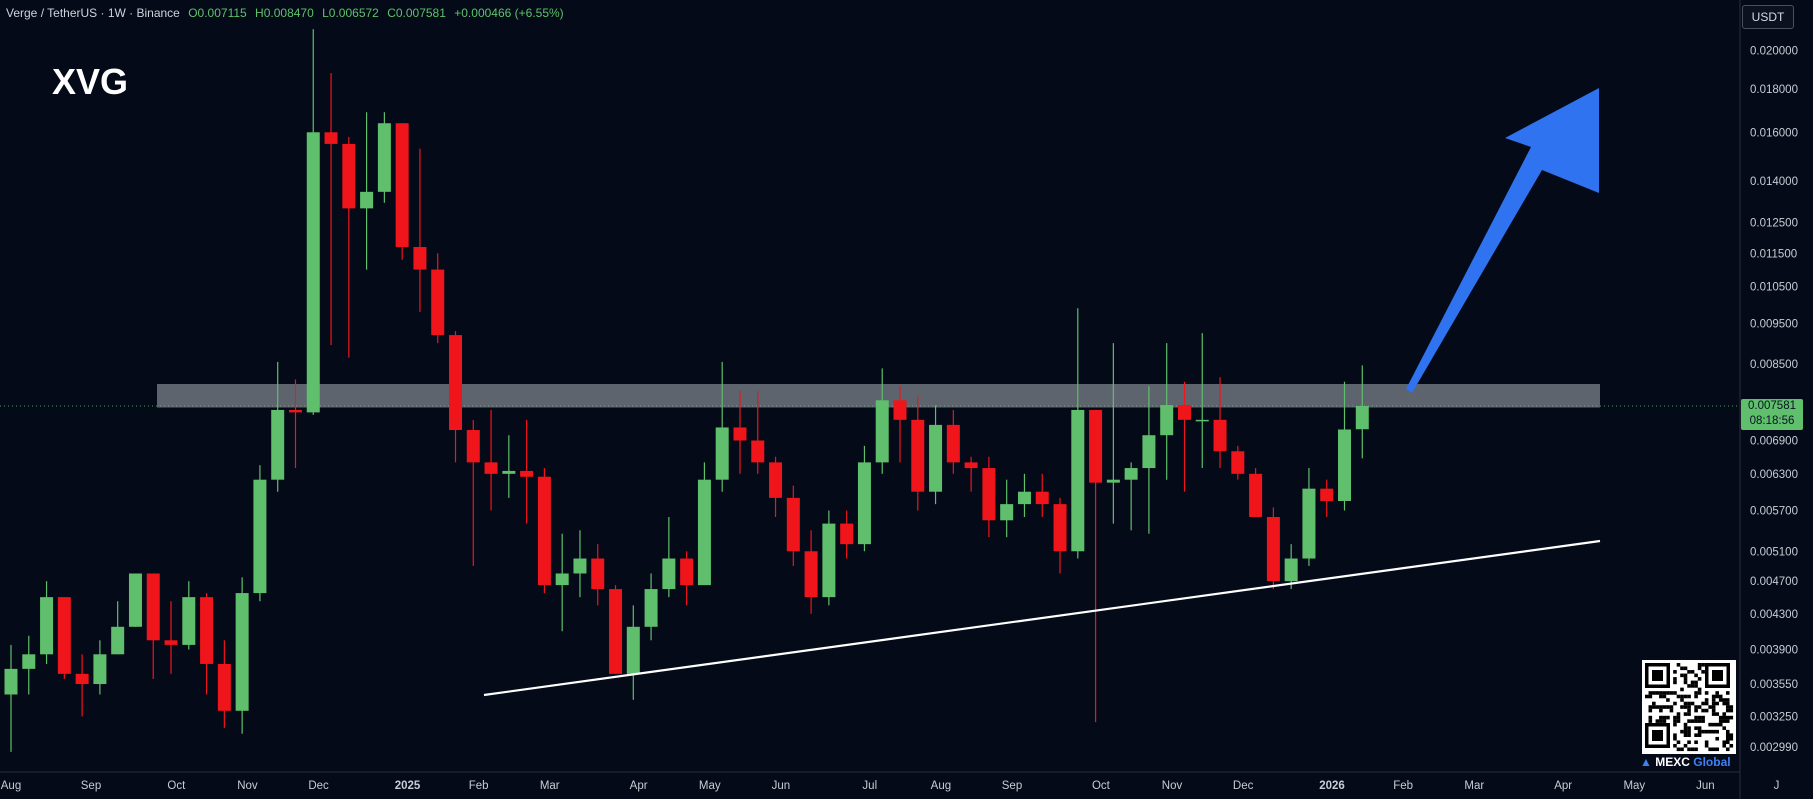  I want to click on price-tick-label: 0.005700, so click(1774, 512).